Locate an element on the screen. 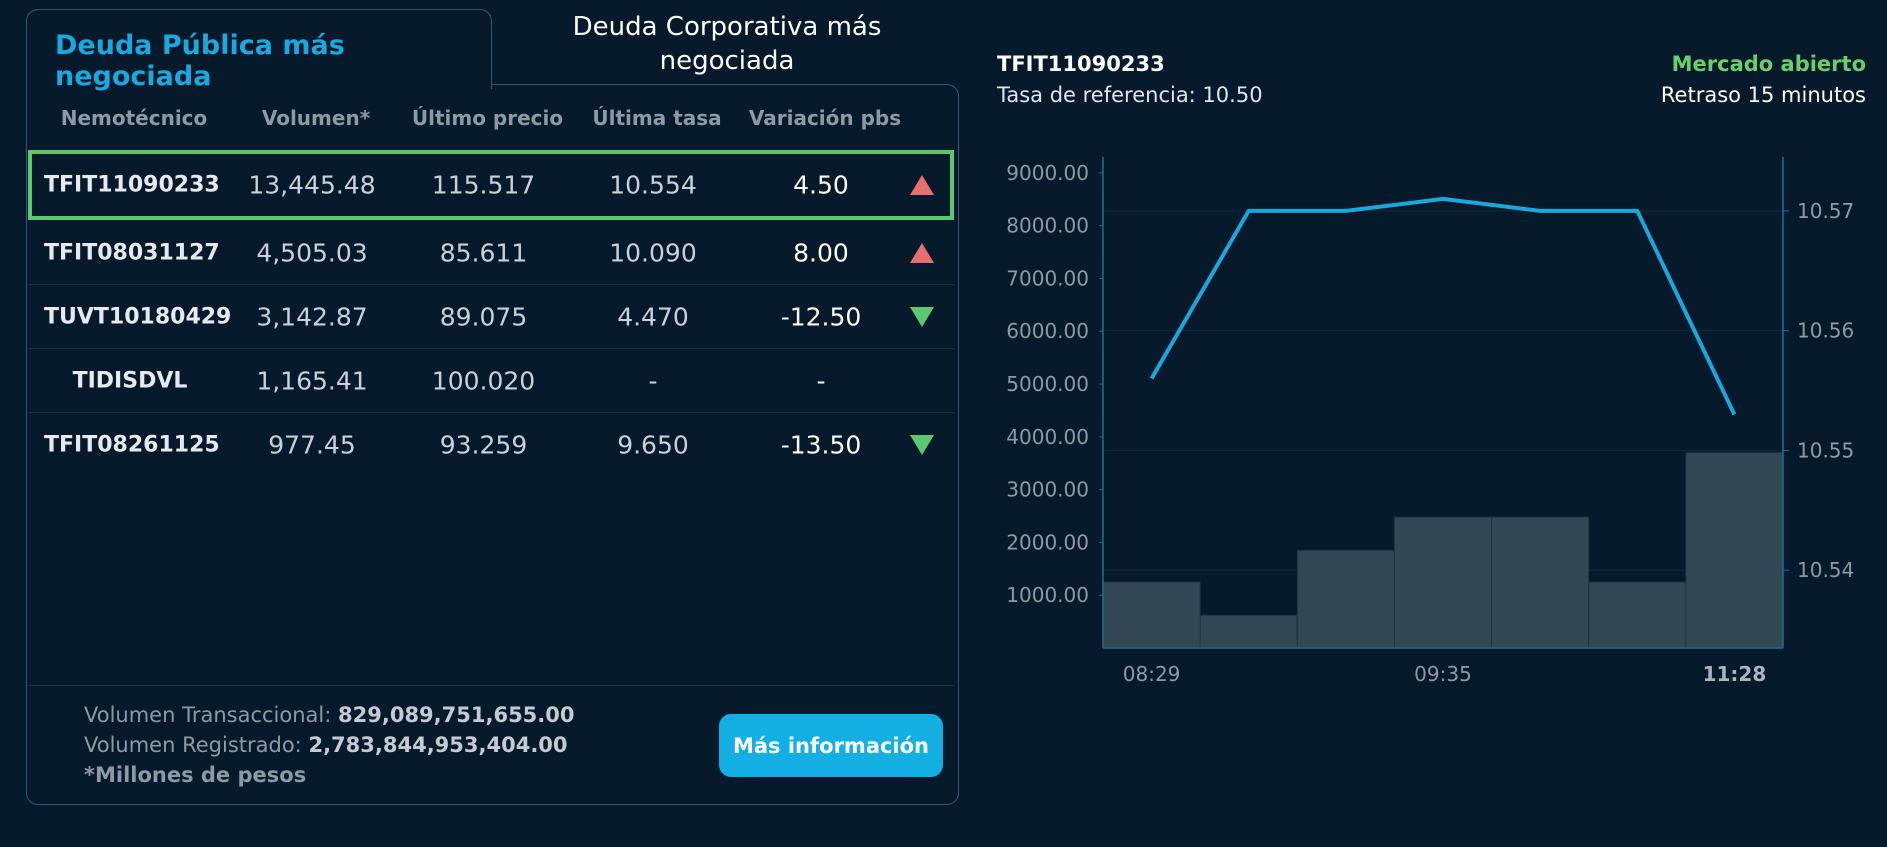 The image size is (1887, 847). cell-variacion: 4.50 is located at coordinates (821, 185).